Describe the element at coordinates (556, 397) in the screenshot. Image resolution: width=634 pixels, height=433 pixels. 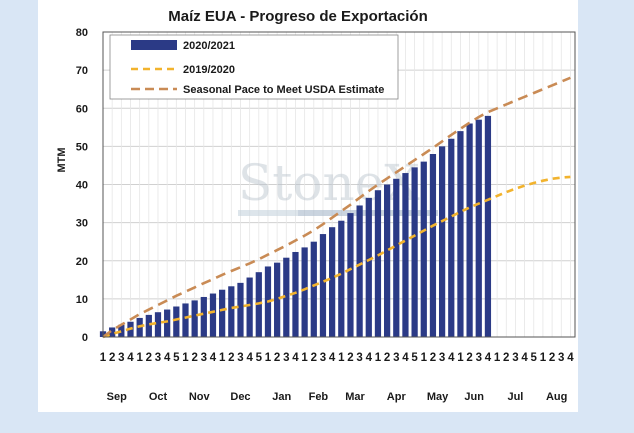
I see `x-month-label: Aug` at that location.